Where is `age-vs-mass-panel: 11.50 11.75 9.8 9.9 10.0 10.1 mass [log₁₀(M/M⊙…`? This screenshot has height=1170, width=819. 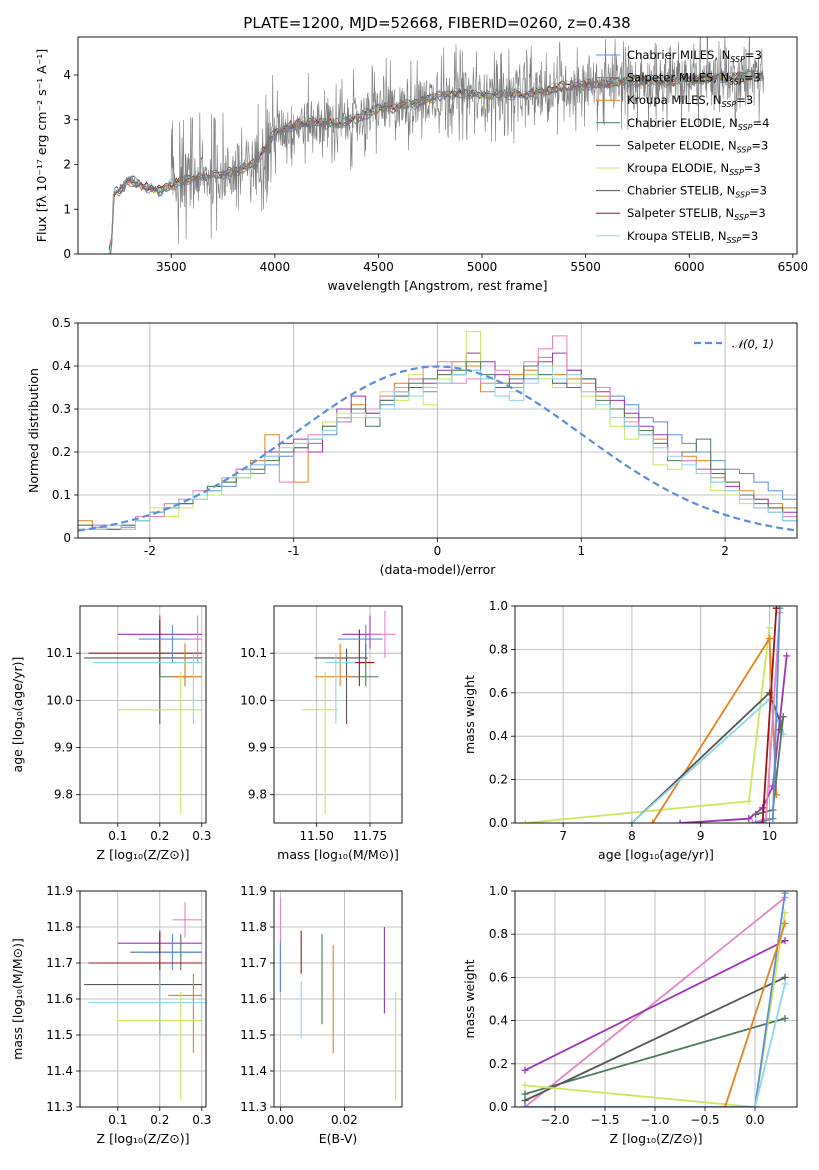
age-vs-mass-panel: 11.50 11.75 9.8 9.9 10.0 10.1 mass [log₁₀(M/M⊙… is located at coordinates (321, 733).